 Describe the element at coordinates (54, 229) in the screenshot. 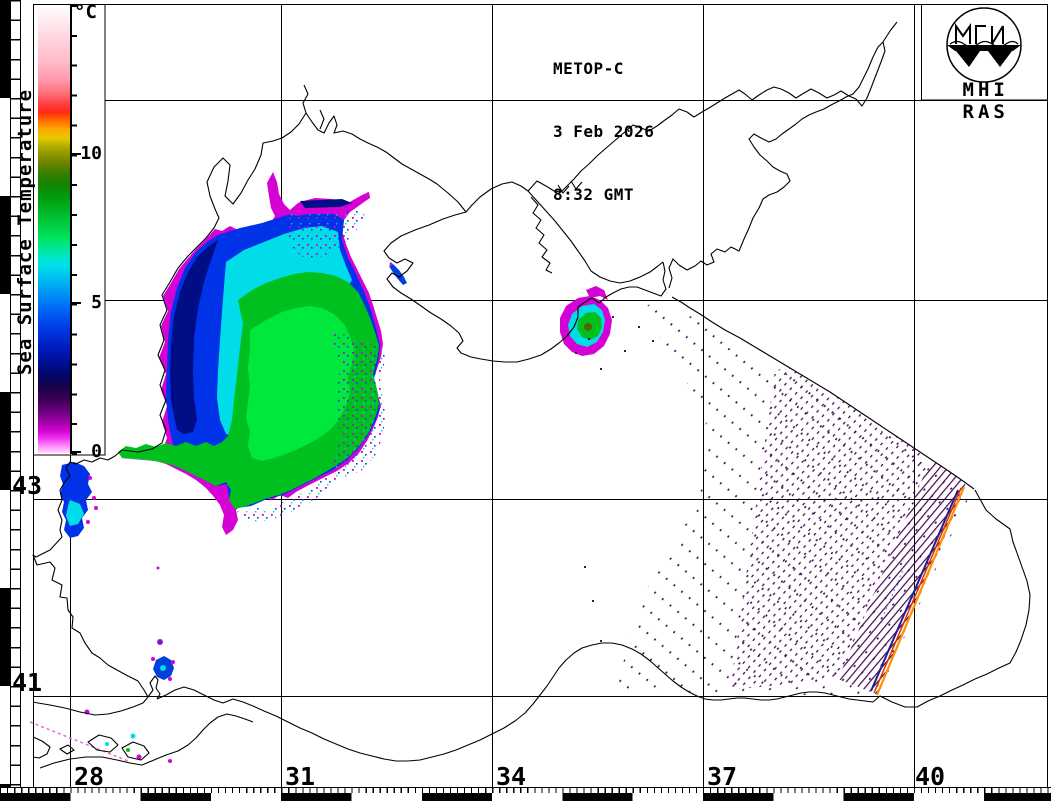

I see `colorbar-gradient` at that location.